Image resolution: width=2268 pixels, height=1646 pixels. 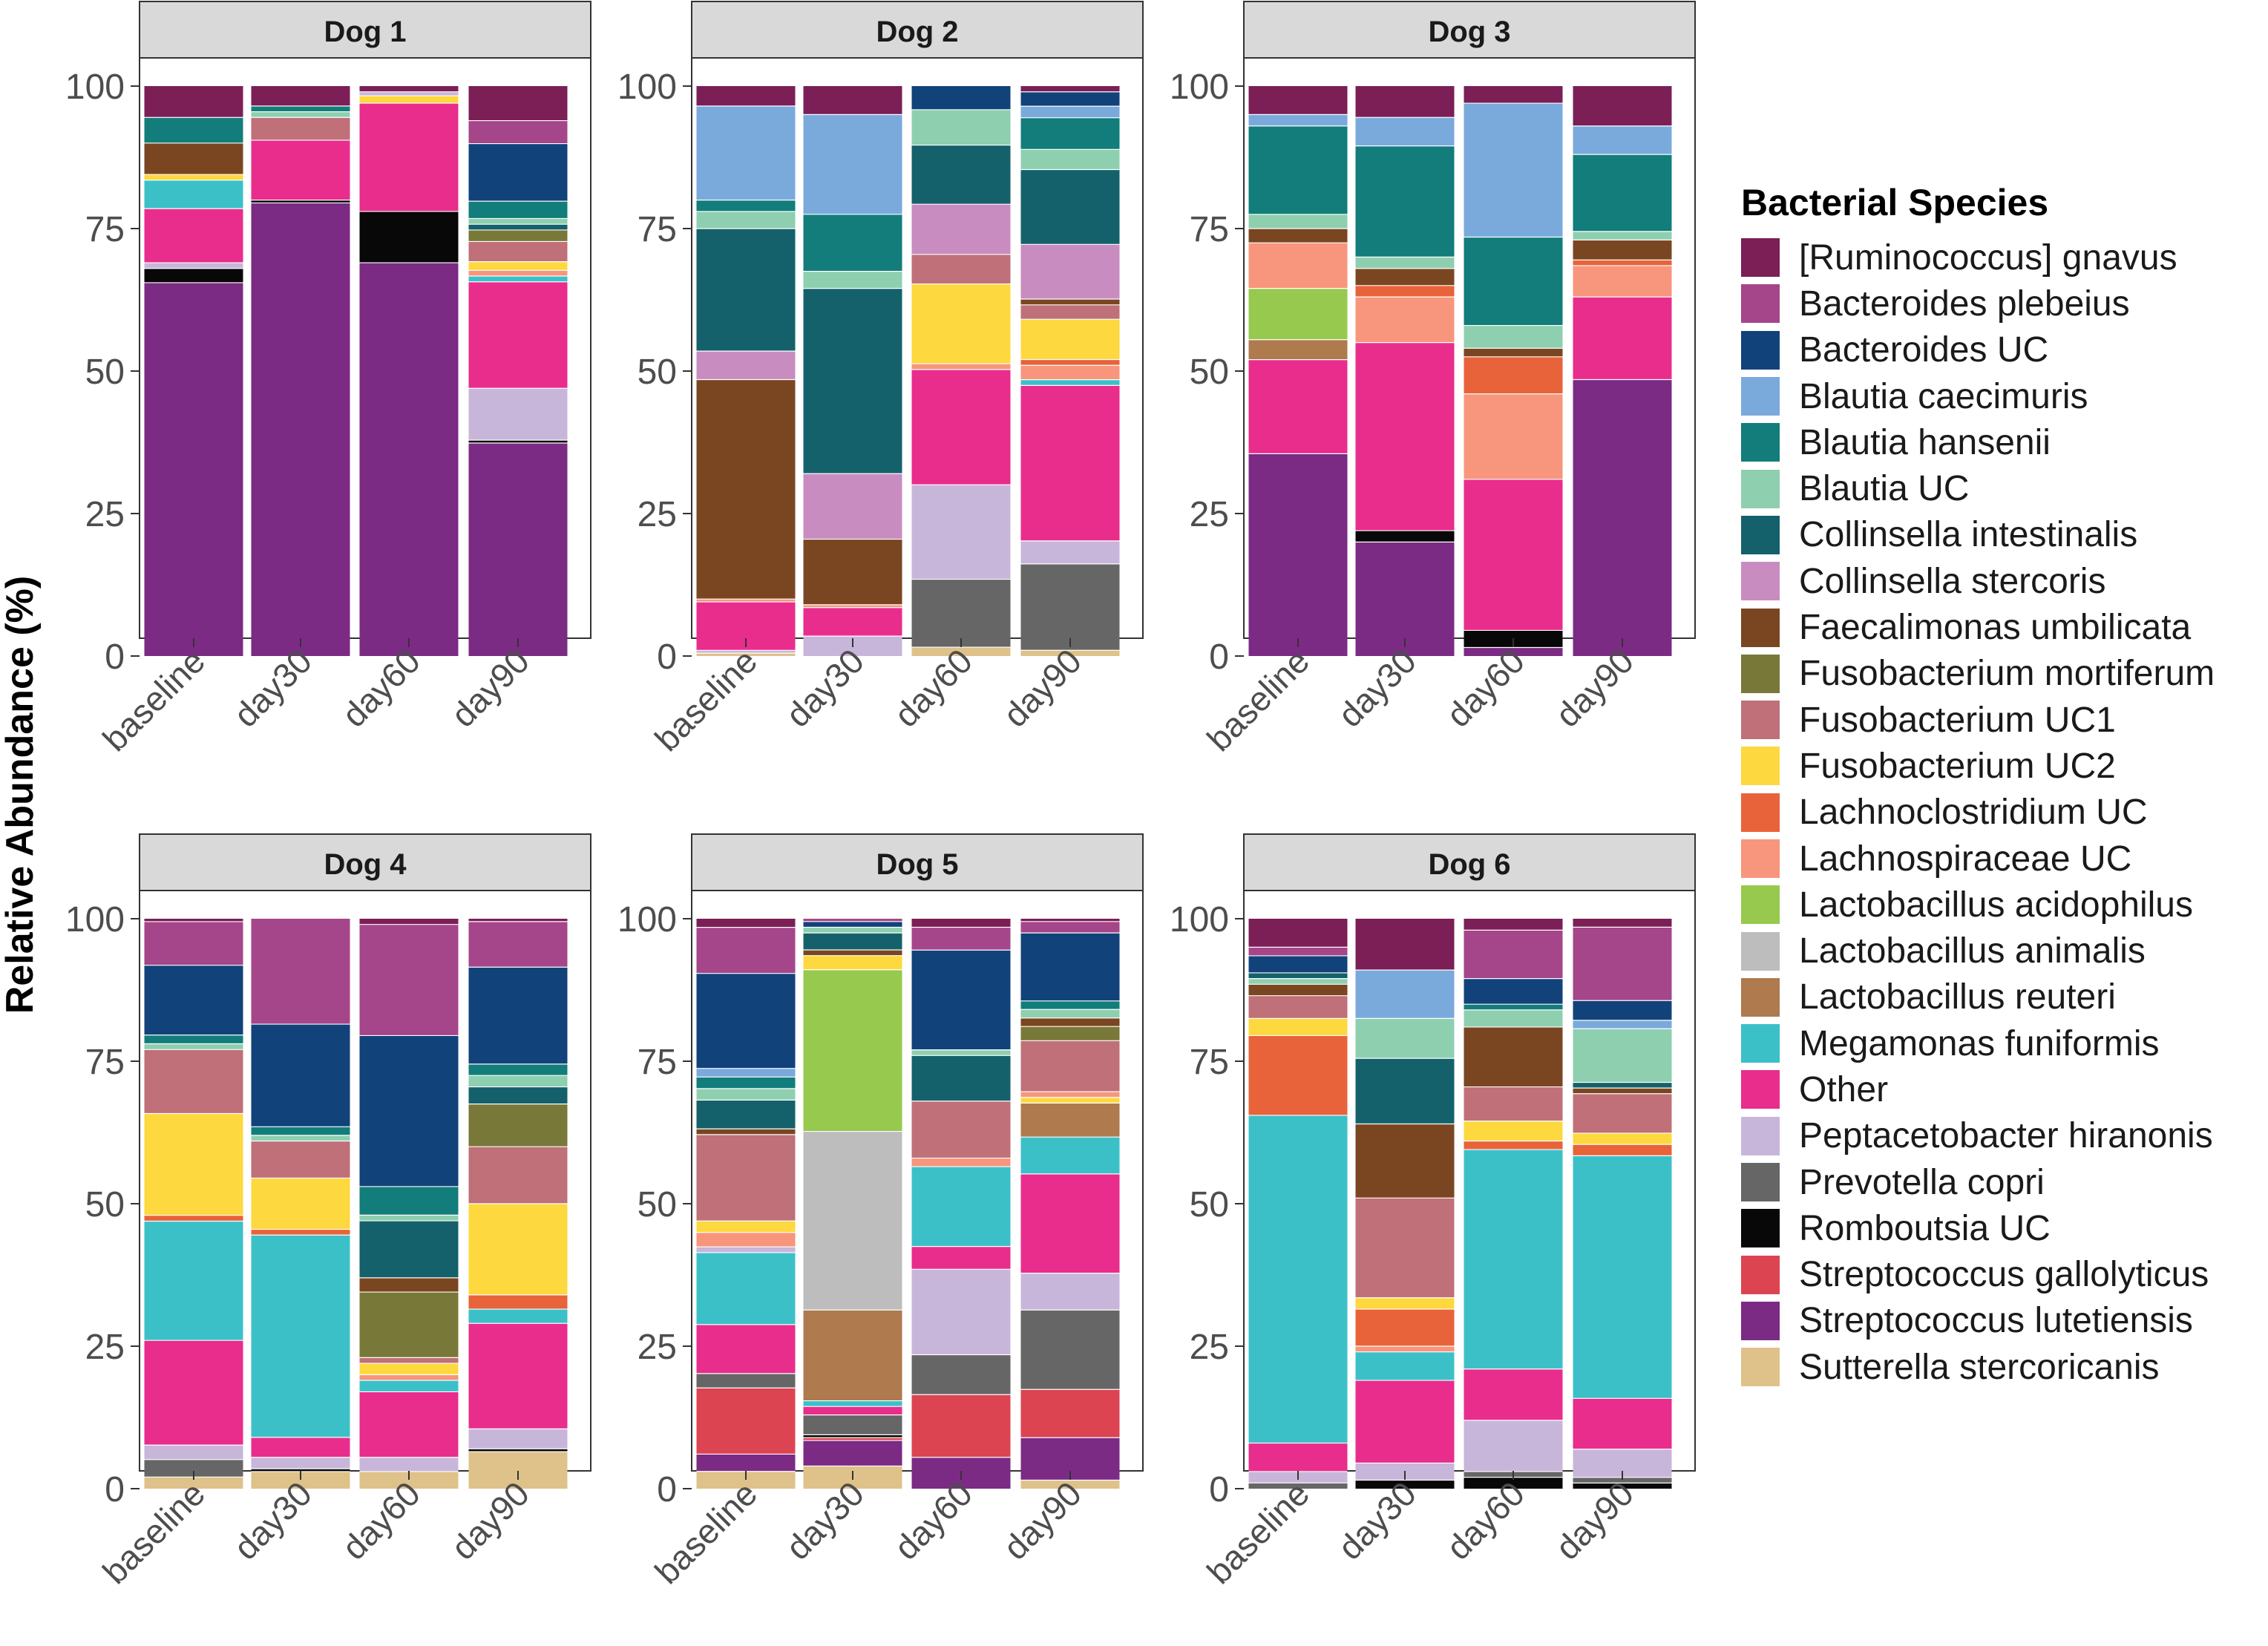 I want to click on legend-item-collinsella-stercoris: Collinsella stercoris, so click(x=1978, y=581).